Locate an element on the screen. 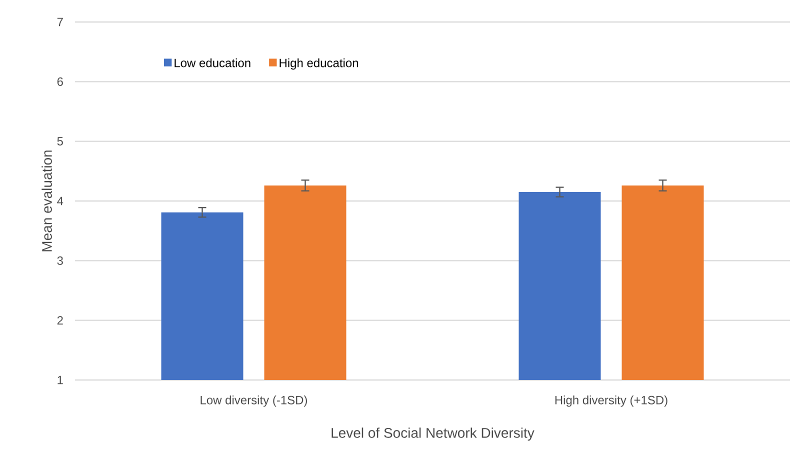  y-tick-label: 1 is located at coordinates (60, 380).